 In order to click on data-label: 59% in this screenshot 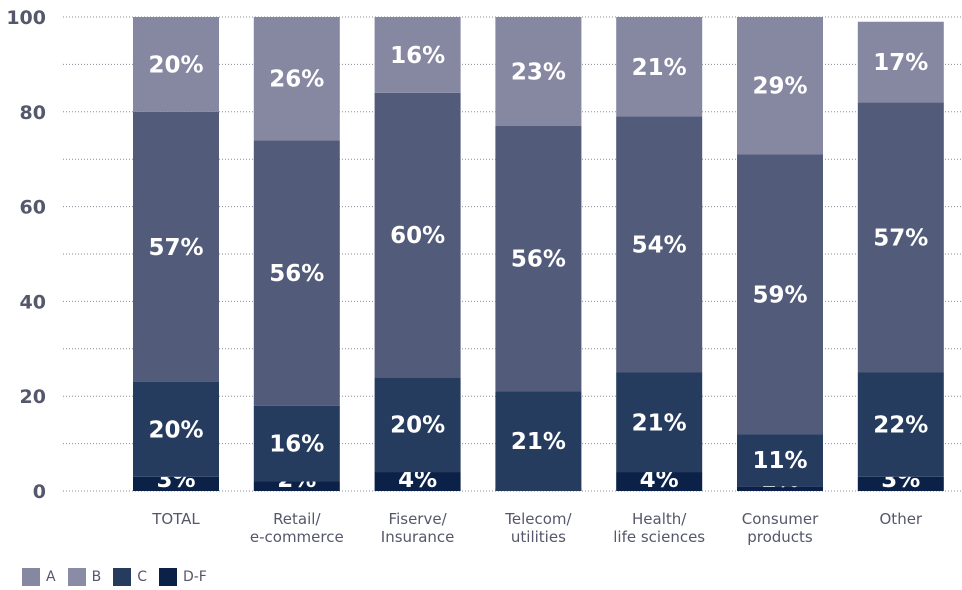, I will do `click(779, 295)`.